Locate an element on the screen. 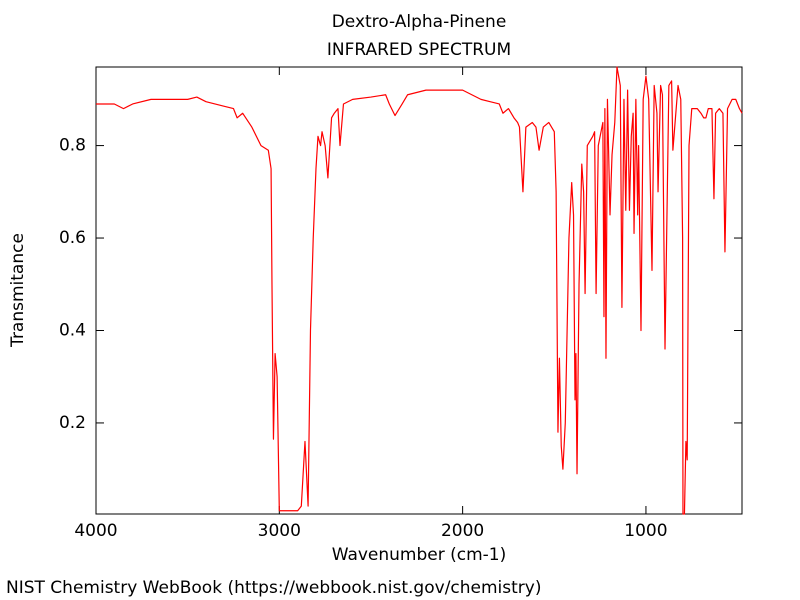 This screenshot has height=600, width=800. x-tick-label: 2000 is located at coordinates (462, 531).